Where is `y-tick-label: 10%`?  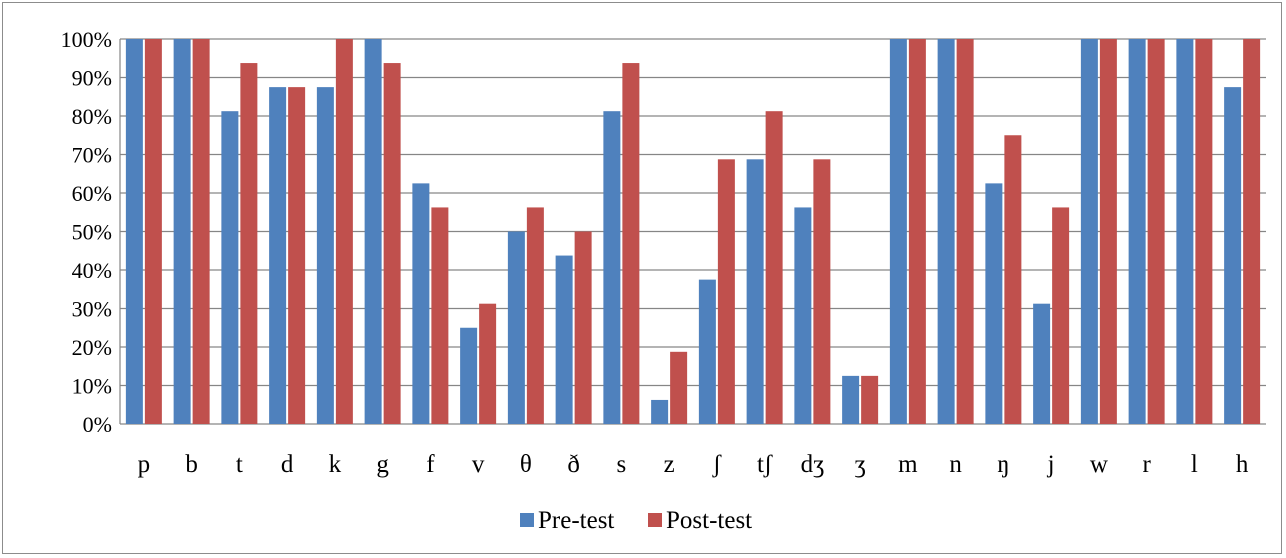 y-tick-label: 10% is located at coordinates (92, 386).